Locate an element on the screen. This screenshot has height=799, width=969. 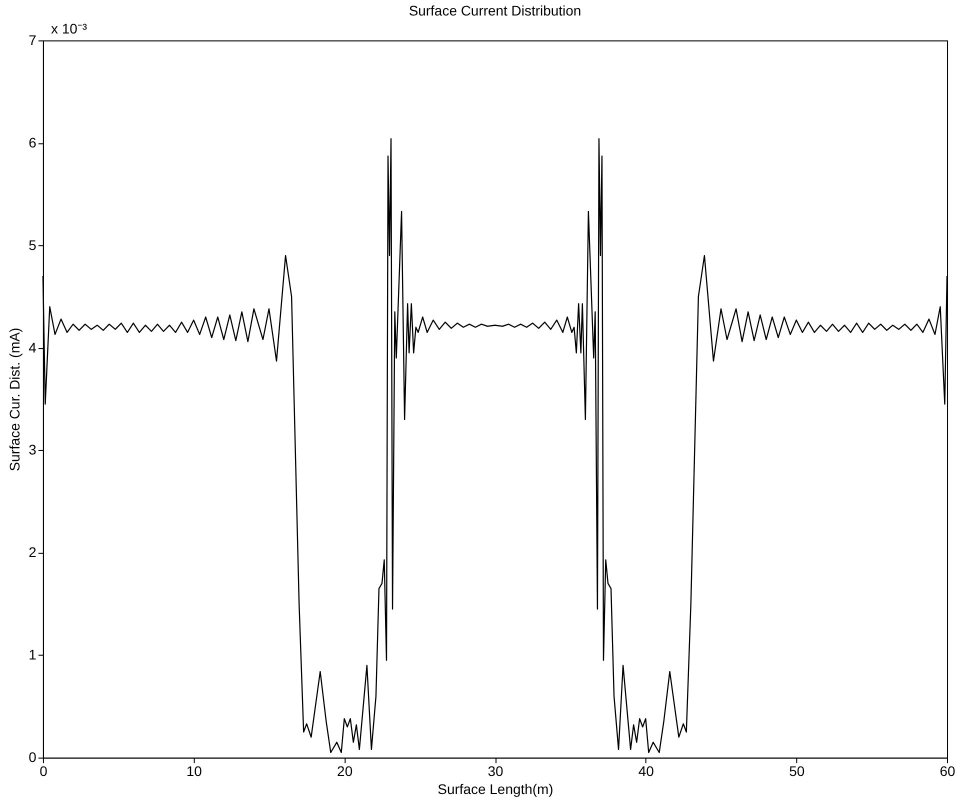
y-tick-label: 2 is located at coordinates (32, 552).